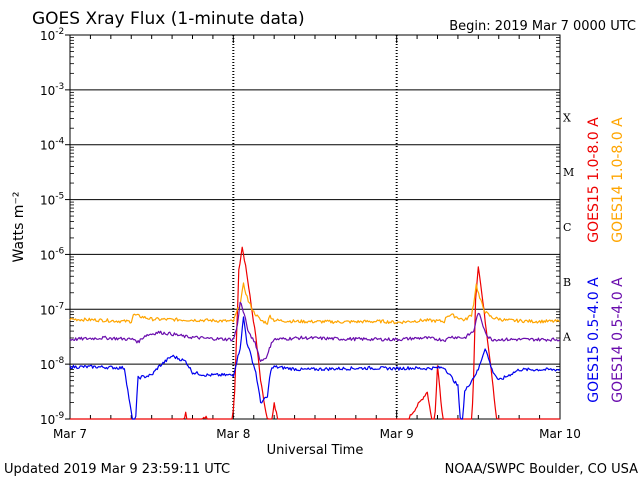  What do you see at coordinates (567, 117) in the screenshot?
I see `flare-class-label: X` at bounding box center [567, 117].